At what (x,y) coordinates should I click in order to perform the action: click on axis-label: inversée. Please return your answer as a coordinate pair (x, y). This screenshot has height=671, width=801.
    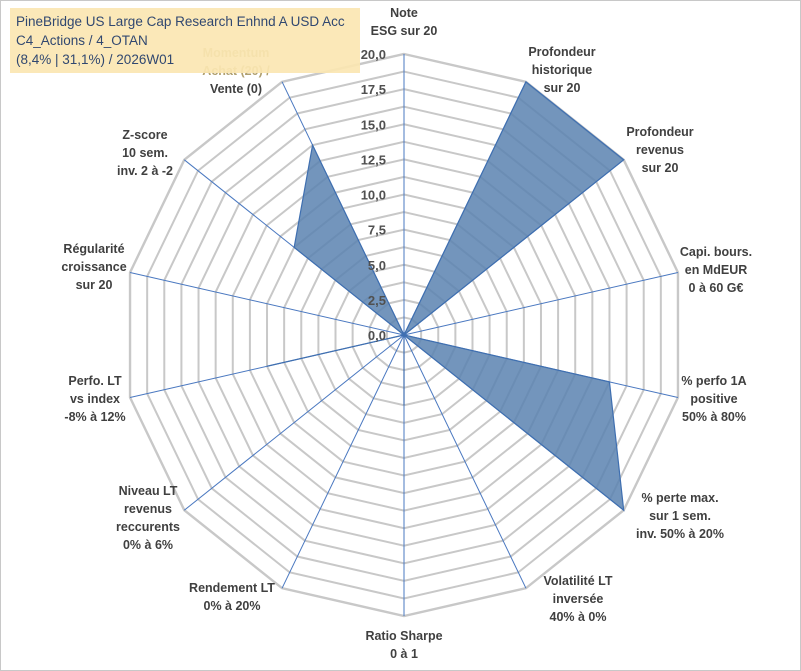
    Looking at the image, I should click on (578, 599).